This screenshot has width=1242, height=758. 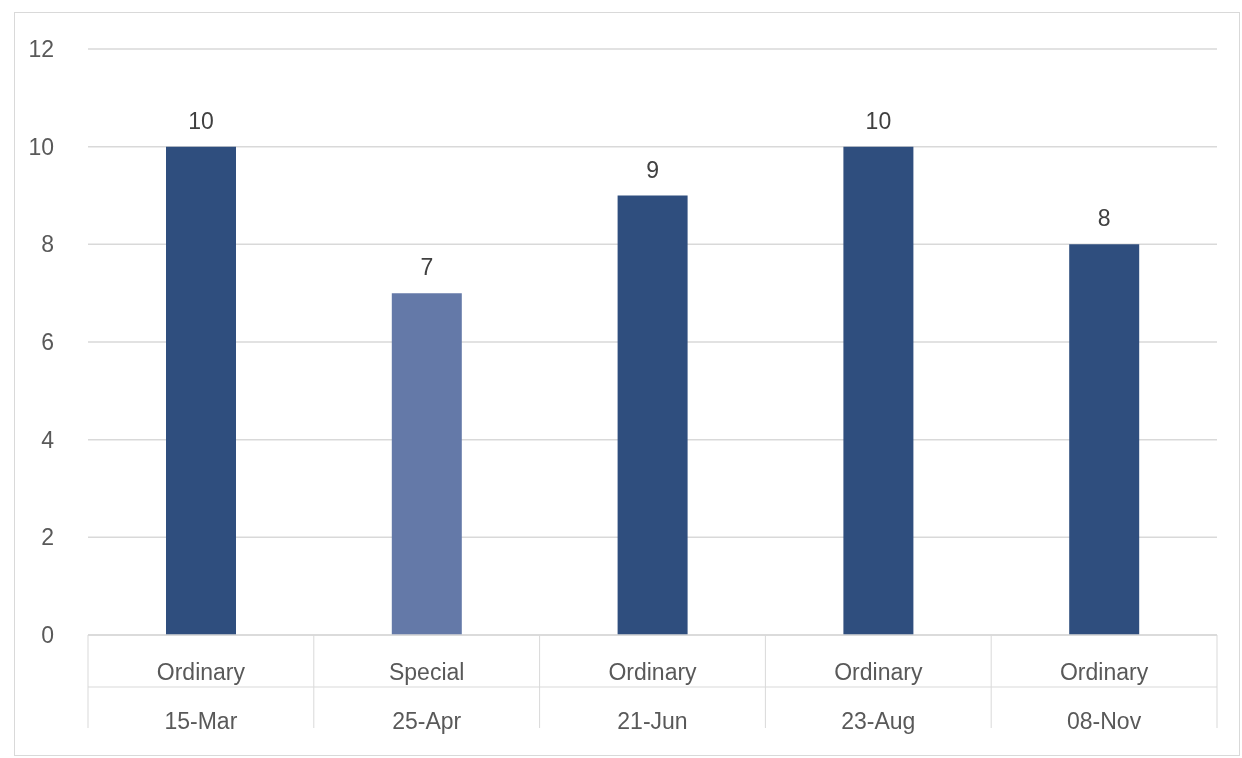 I want to click on x-tick-label: Ordinary 08-Nov, so click(x=1104, y=696).